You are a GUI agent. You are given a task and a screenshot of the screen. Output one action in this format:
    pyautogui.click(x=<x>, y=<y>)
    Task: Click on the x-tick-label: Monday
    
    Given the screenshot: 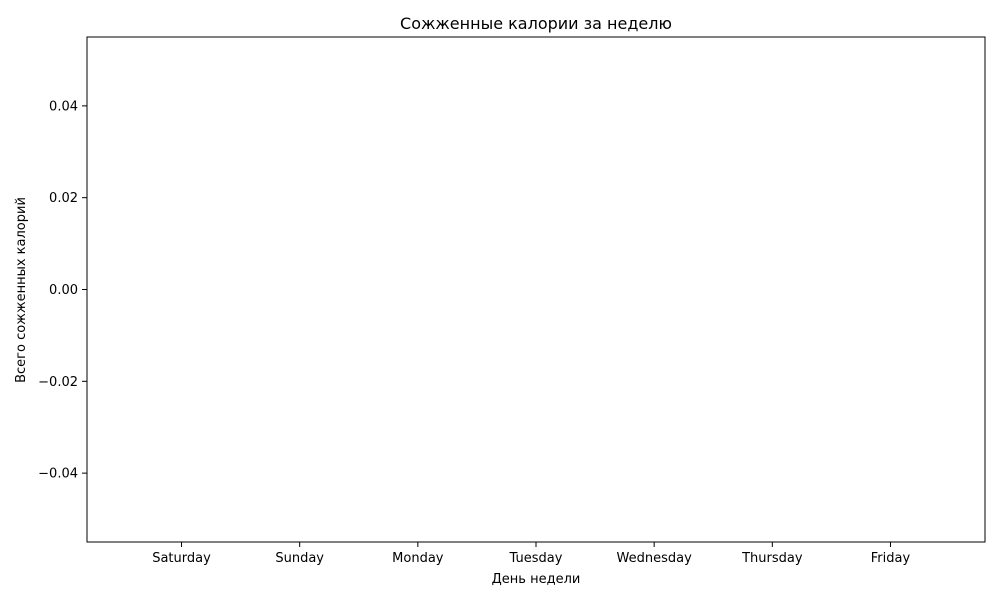 What is the action you would take?
    pyautogui.click(x=418, y=558)
    